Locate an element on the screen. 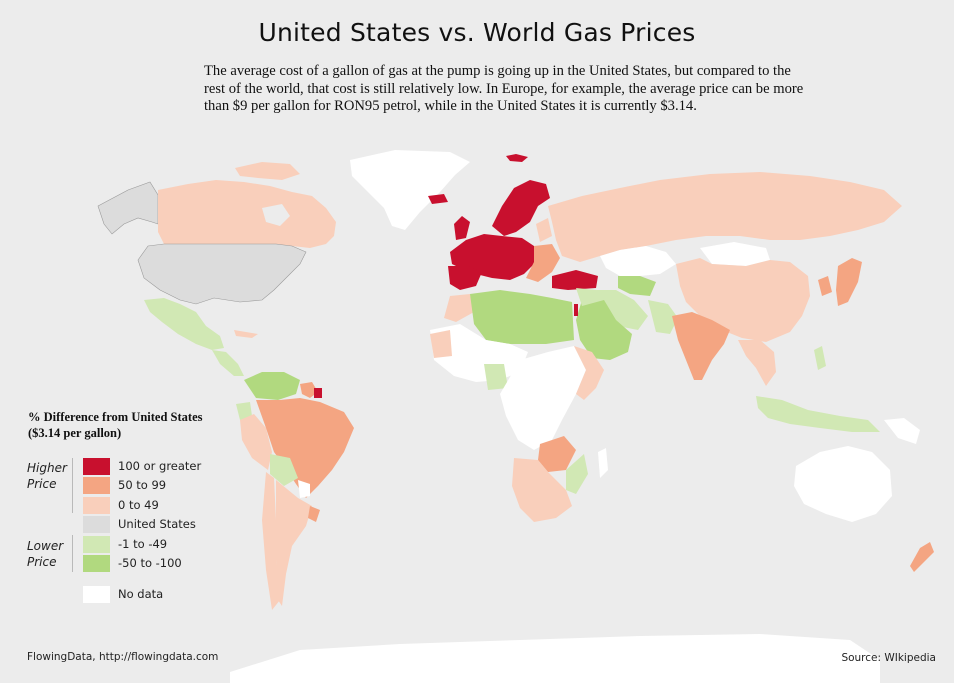 This screenshot has height=683, width=954. region-svalbard is located at coordinates (517, 158).